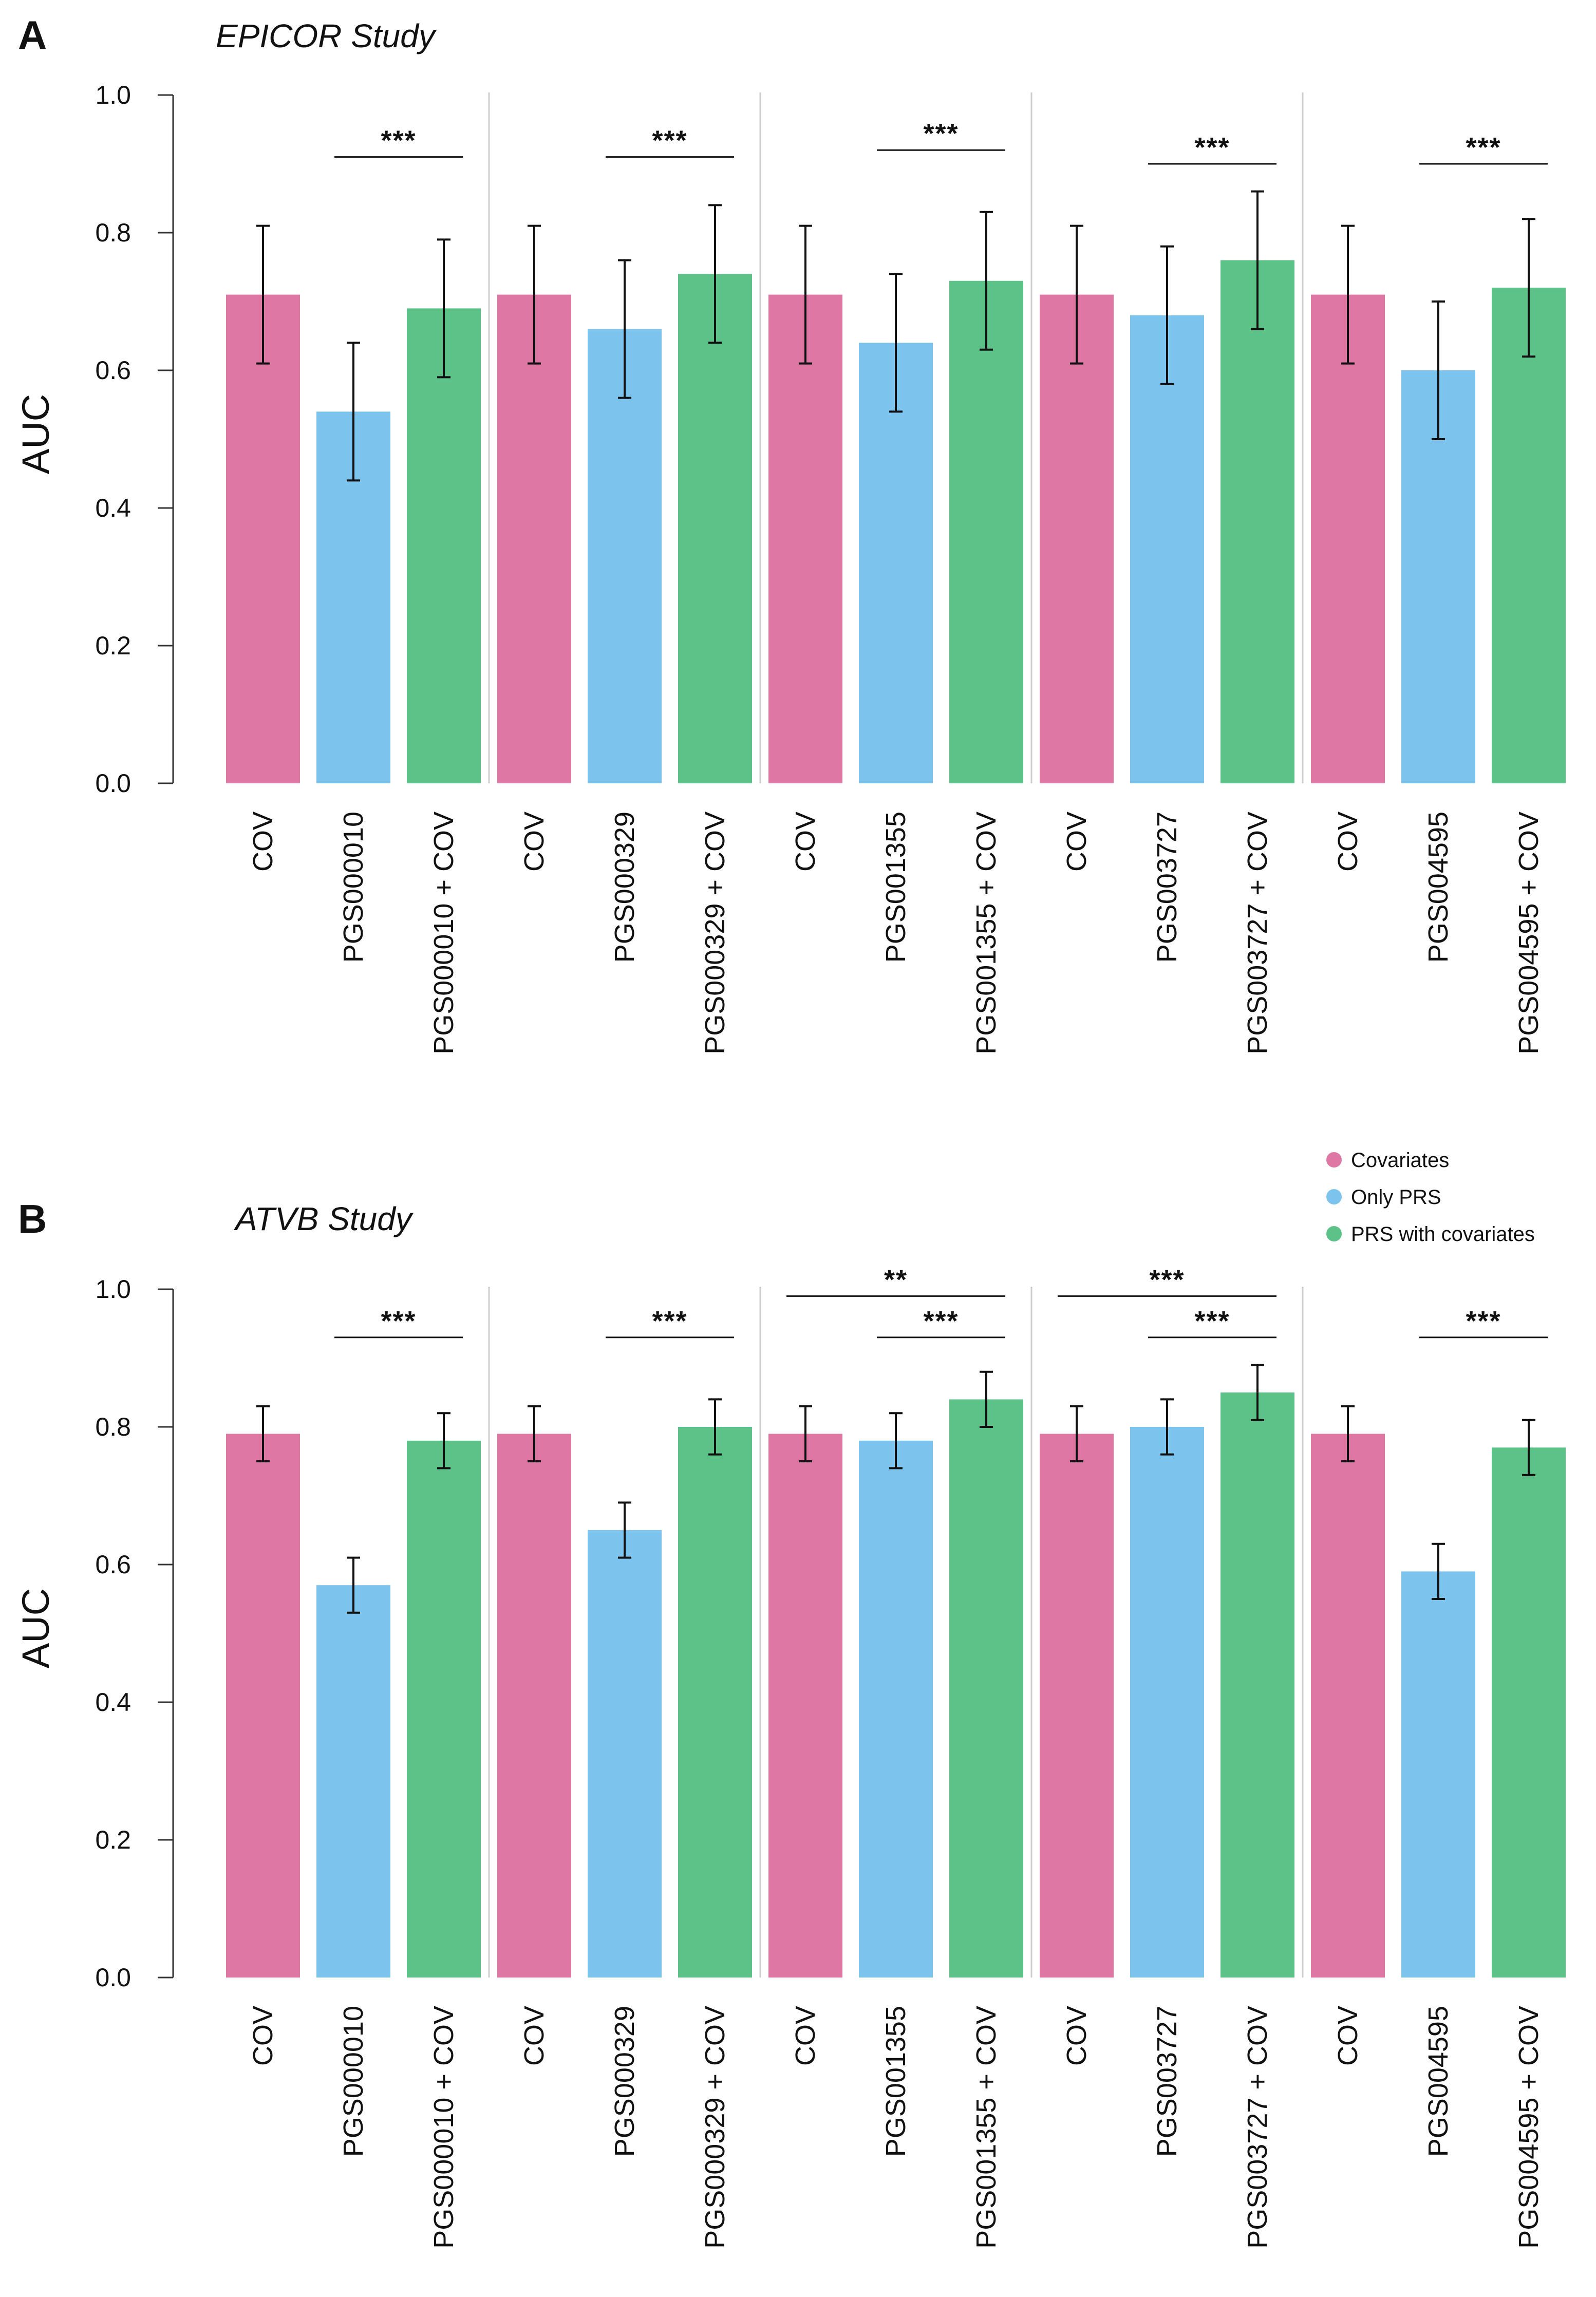  I want to click on panel-letter: B, so click(32, 1218).